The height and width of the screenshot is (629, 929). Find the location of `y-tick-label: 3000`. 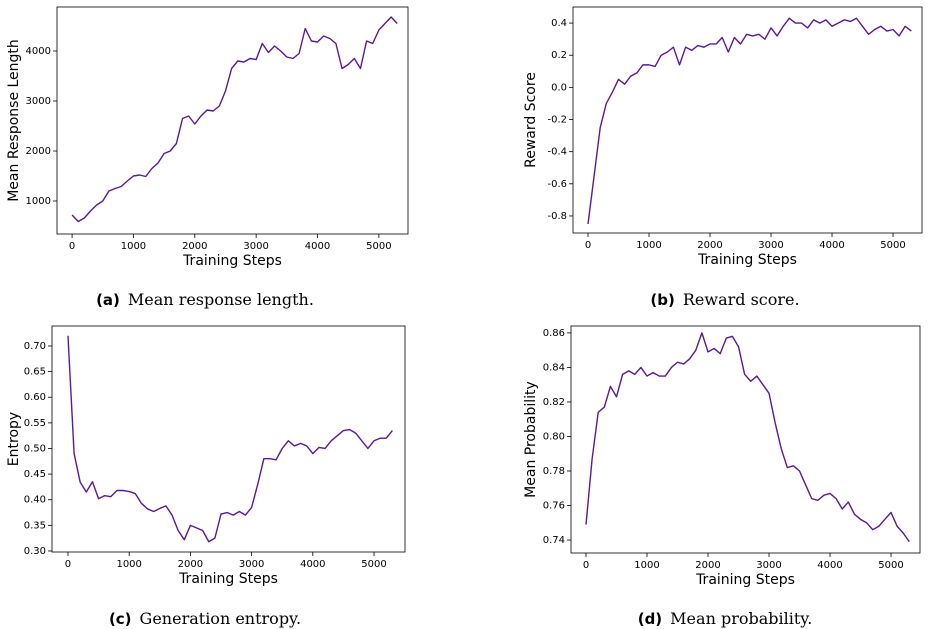

y-tick-label: 3000 is located at coordinates (38, 101).